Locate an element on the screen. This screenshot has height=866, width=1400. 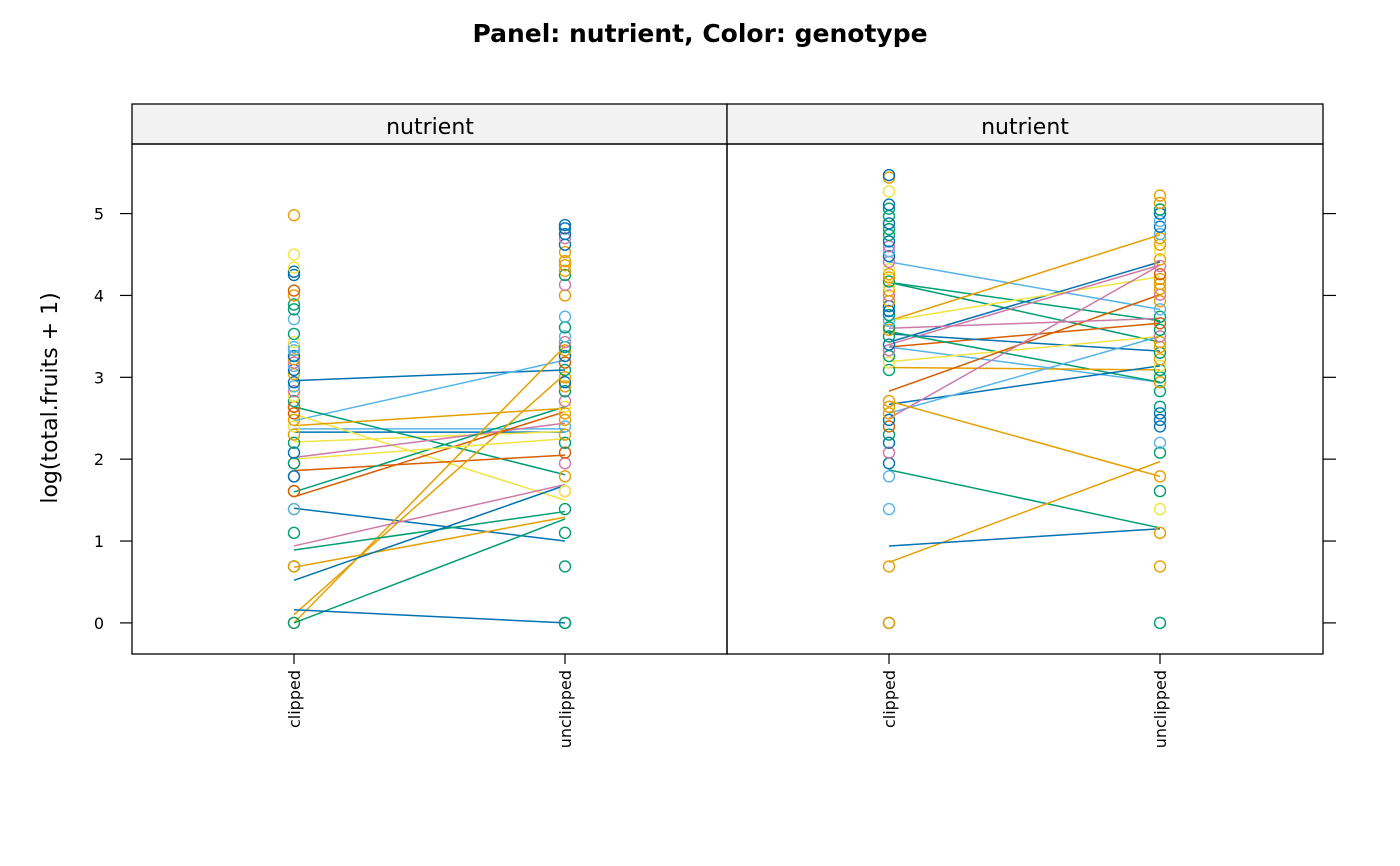
y-tick-label-4: 4 is located at coordinates (99, 295).